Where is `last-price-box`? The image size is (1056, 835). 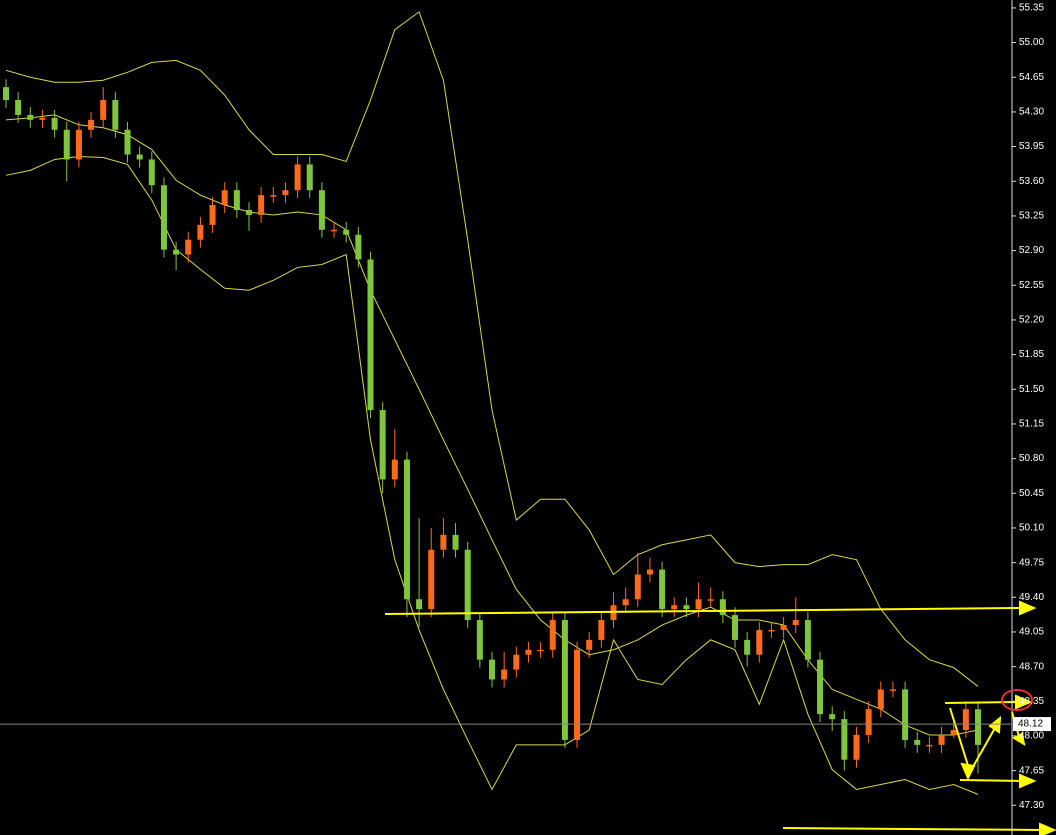 last-price-box is located at coordinates (1032, 724).